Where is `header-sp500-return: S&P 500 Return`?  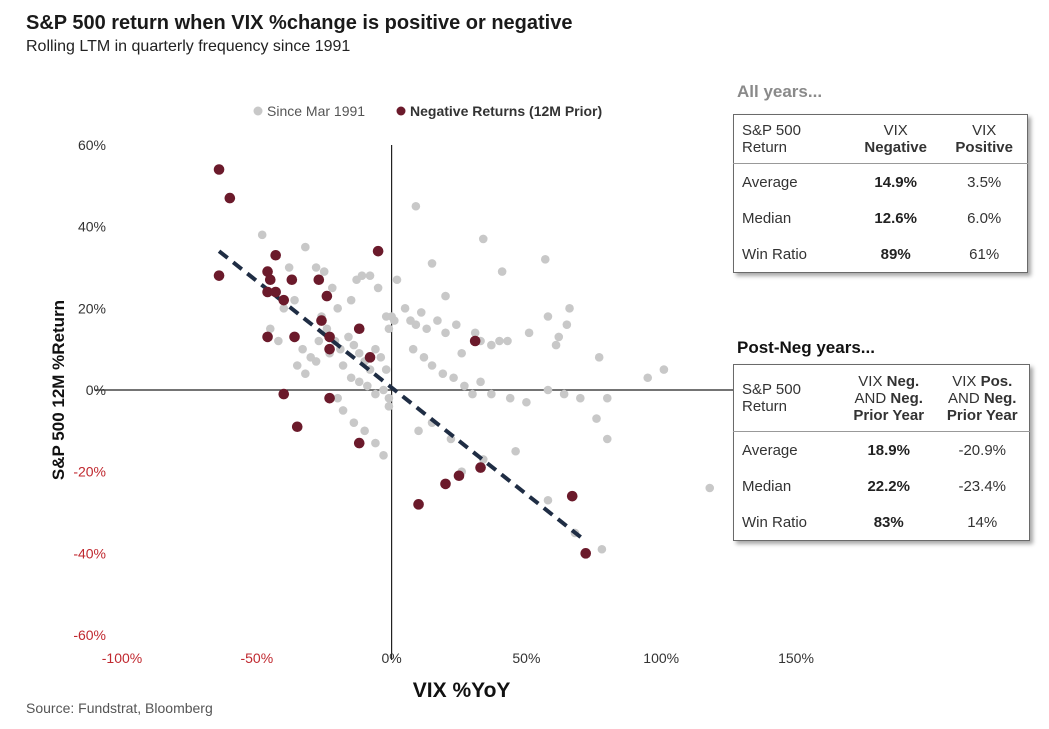
header-sp500-return: S&P 500 Return is located at coordinates (791, 139).